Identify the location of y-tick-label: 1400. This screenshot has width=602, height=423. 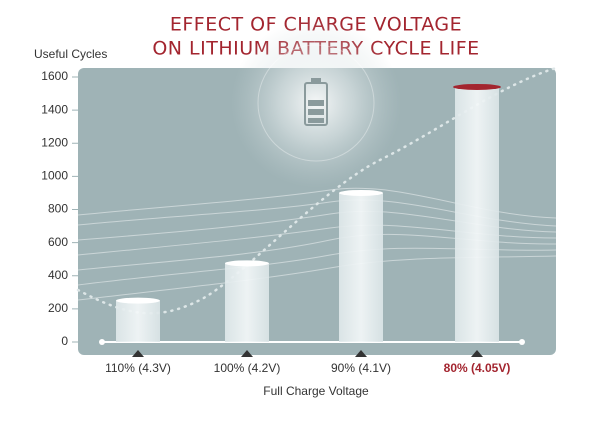
(54, 109).